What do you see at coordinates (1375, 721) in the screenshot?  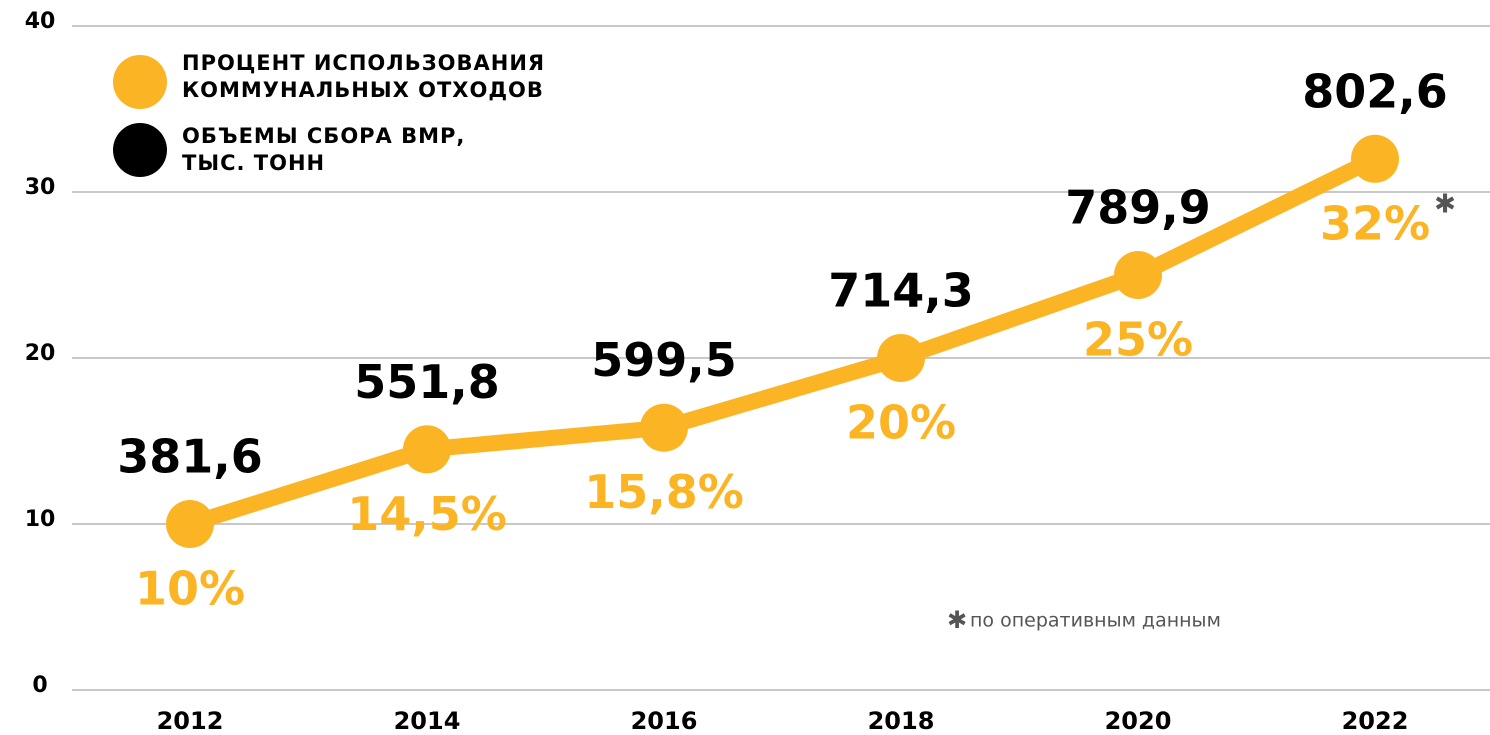 I see `x-tick-label: 2022` at bounding box center [1375, 721].